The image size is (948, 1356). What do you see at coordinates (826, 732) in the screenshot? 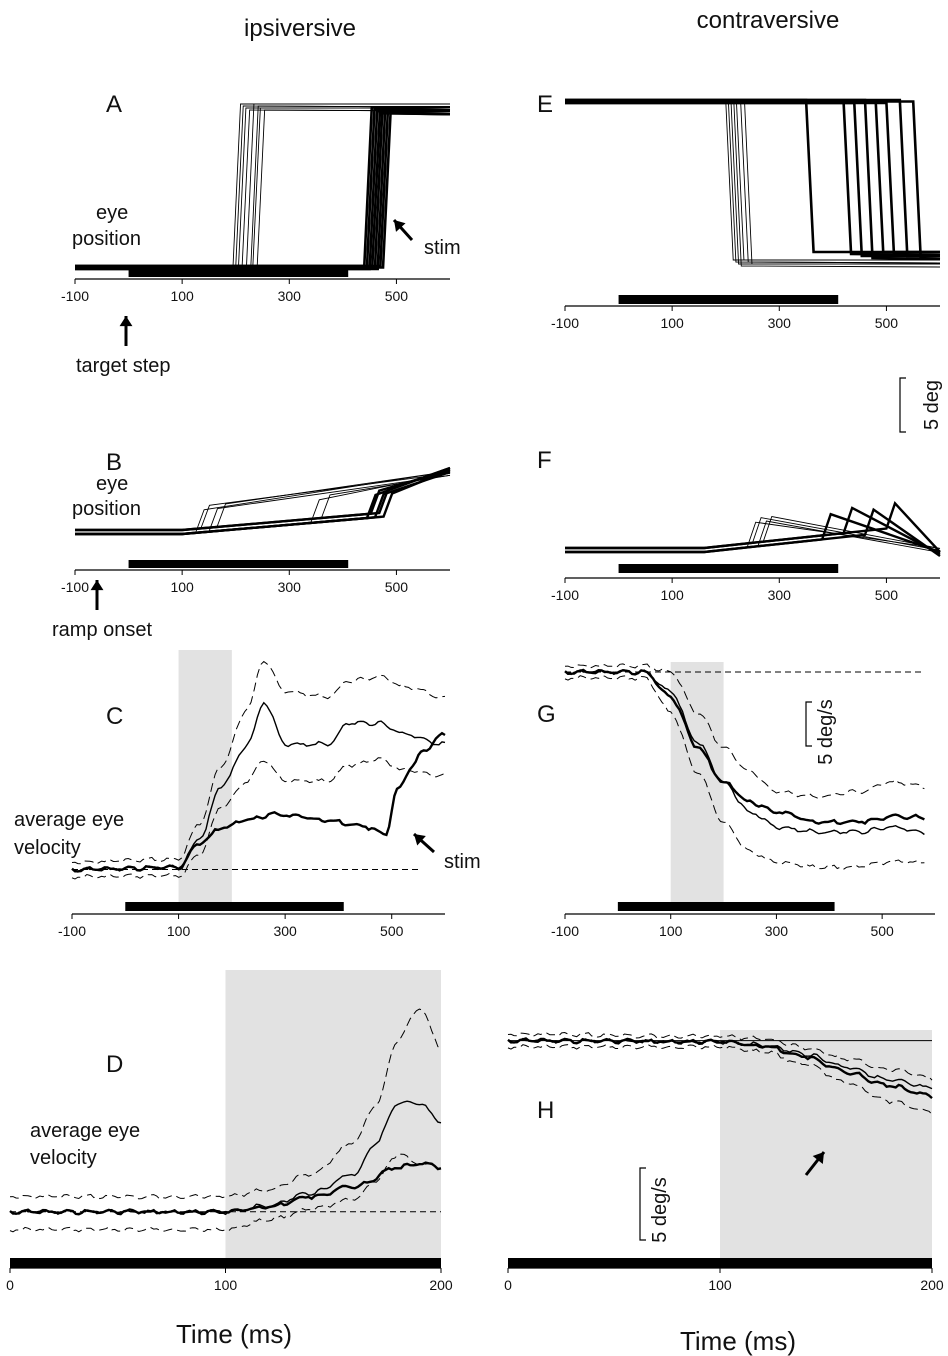
I see `scale-bar-velocity-g-label: 5 deg/s` at bounding box center [826, 732].